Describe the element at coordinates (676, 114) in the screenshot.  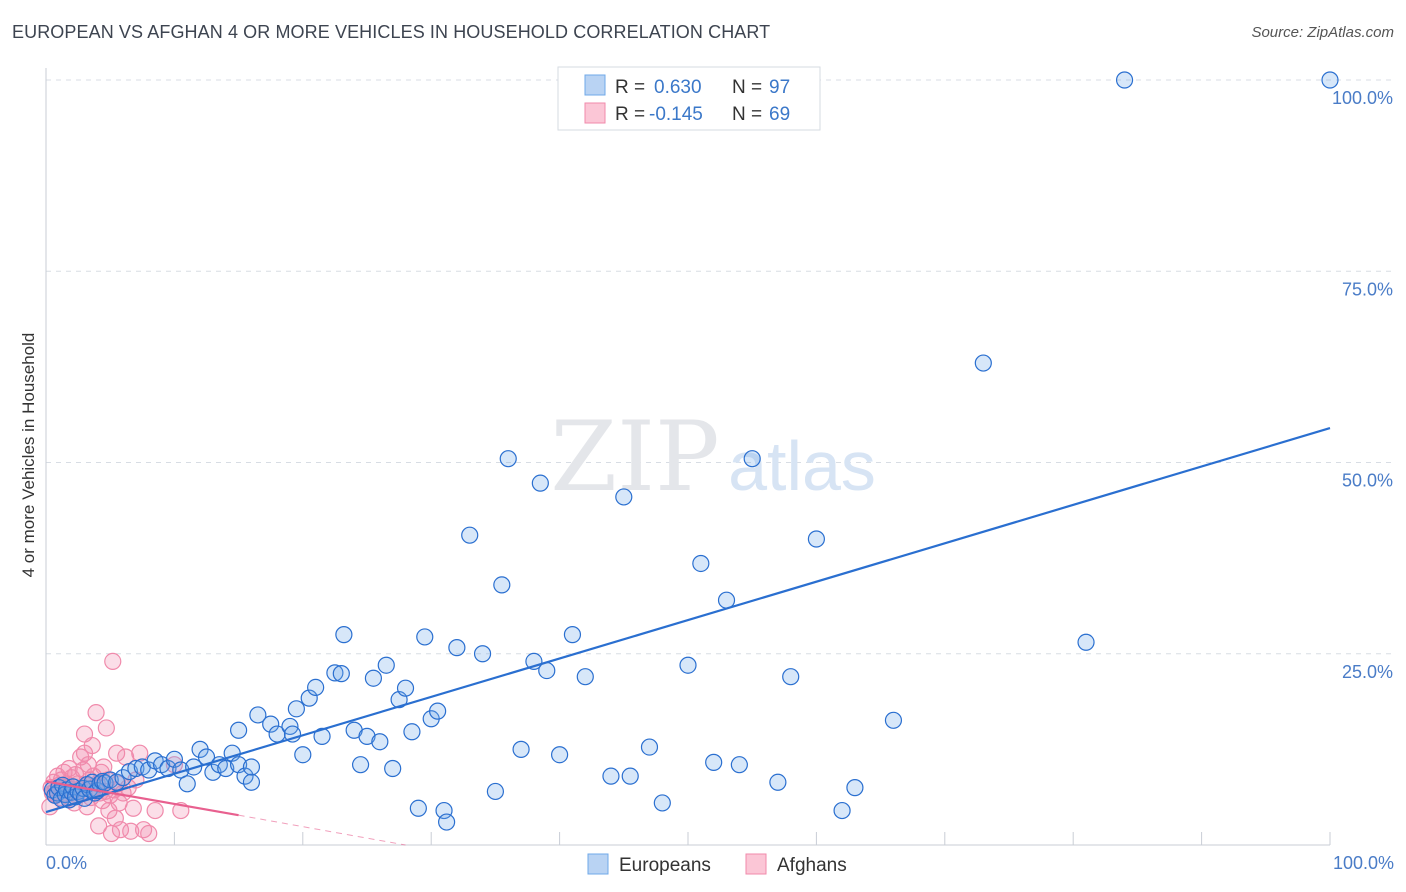
I see `legend-r-value: -0.145` at that location.